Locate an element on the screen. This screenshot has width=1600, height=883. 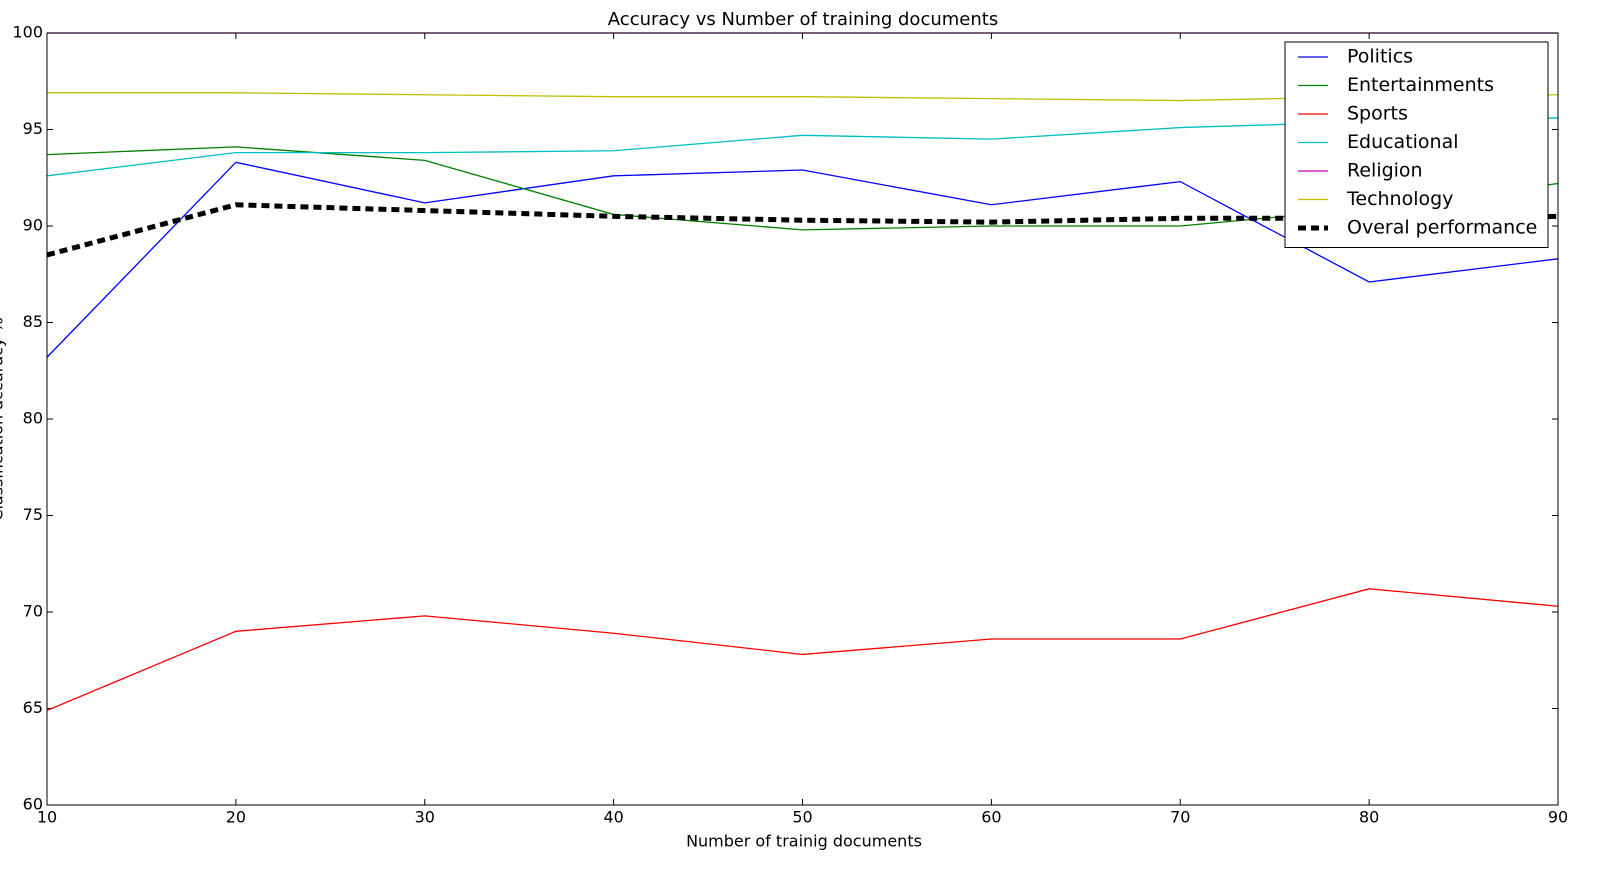
x-tick-label: 60 is located at coordinates (991, 817).